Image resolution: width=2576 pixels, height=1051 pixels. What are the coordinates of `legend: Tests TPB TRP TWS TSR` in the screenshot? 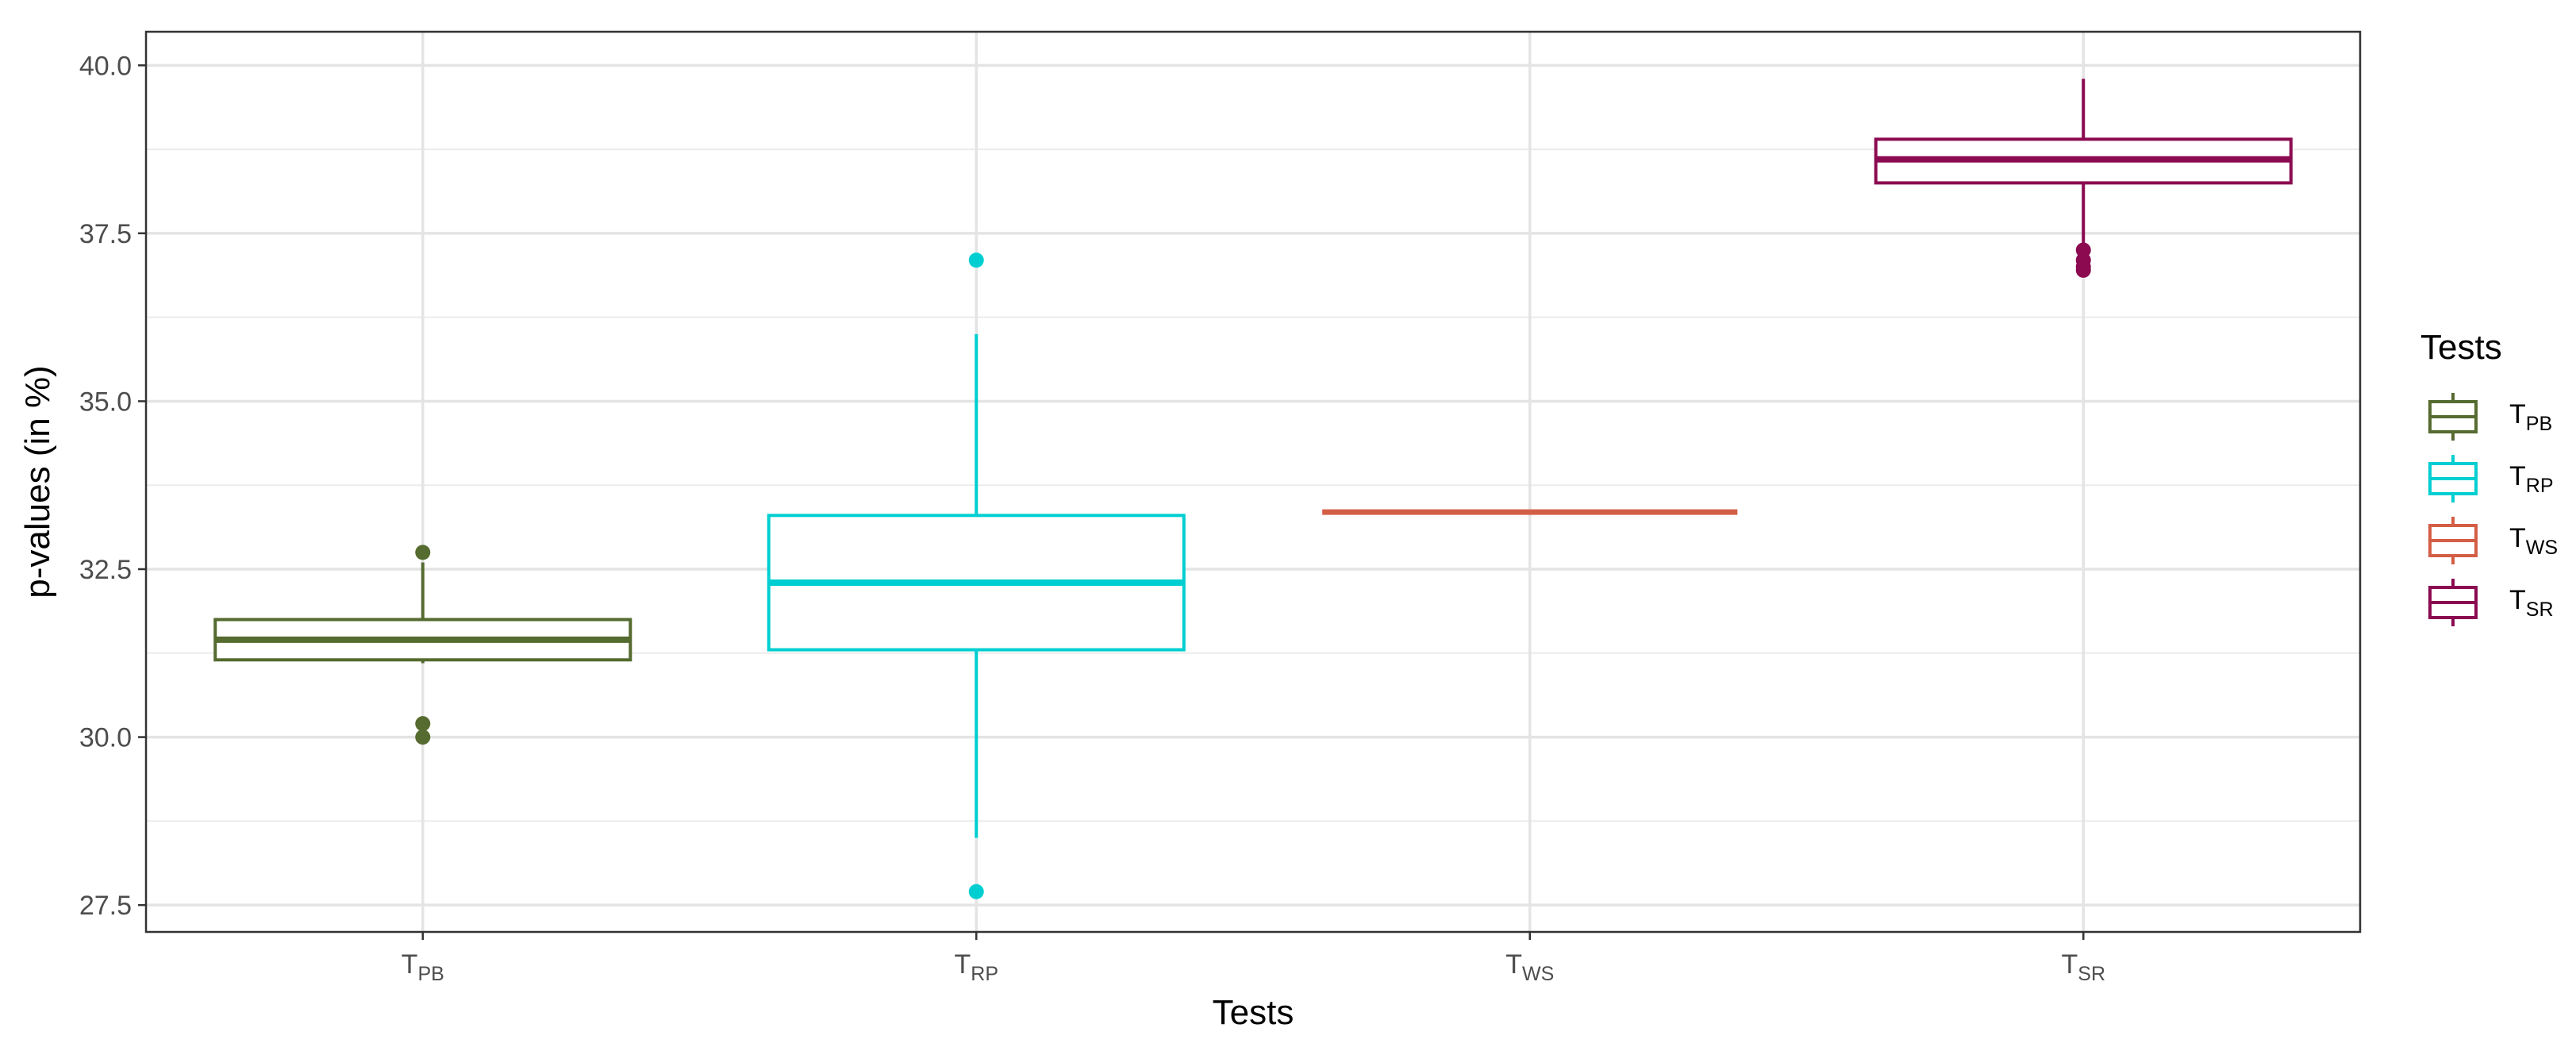 It's located at (2489, 477).